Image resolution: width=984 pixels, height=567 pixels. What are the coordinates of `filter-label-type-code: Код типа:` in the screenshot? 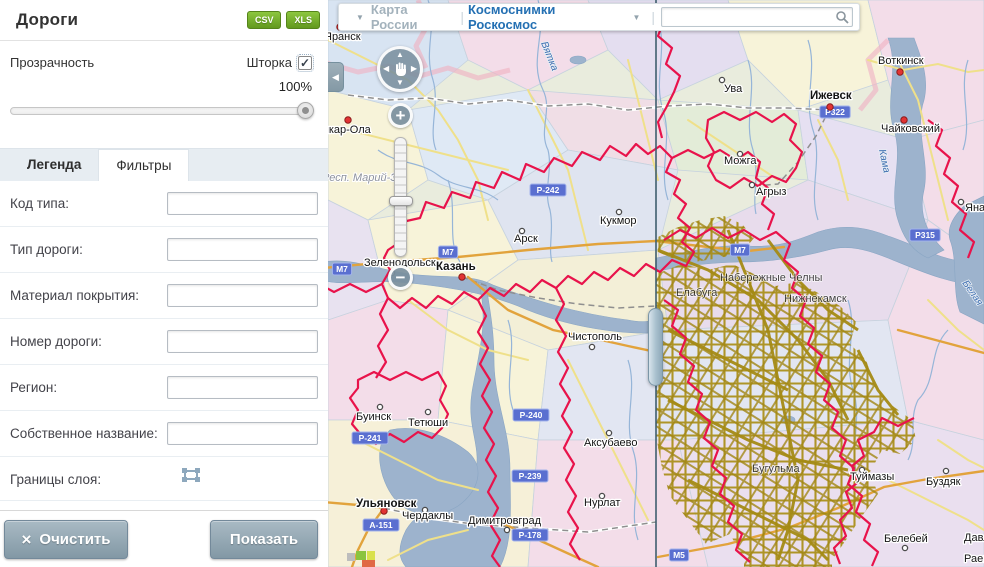 It's located at (39, 203).